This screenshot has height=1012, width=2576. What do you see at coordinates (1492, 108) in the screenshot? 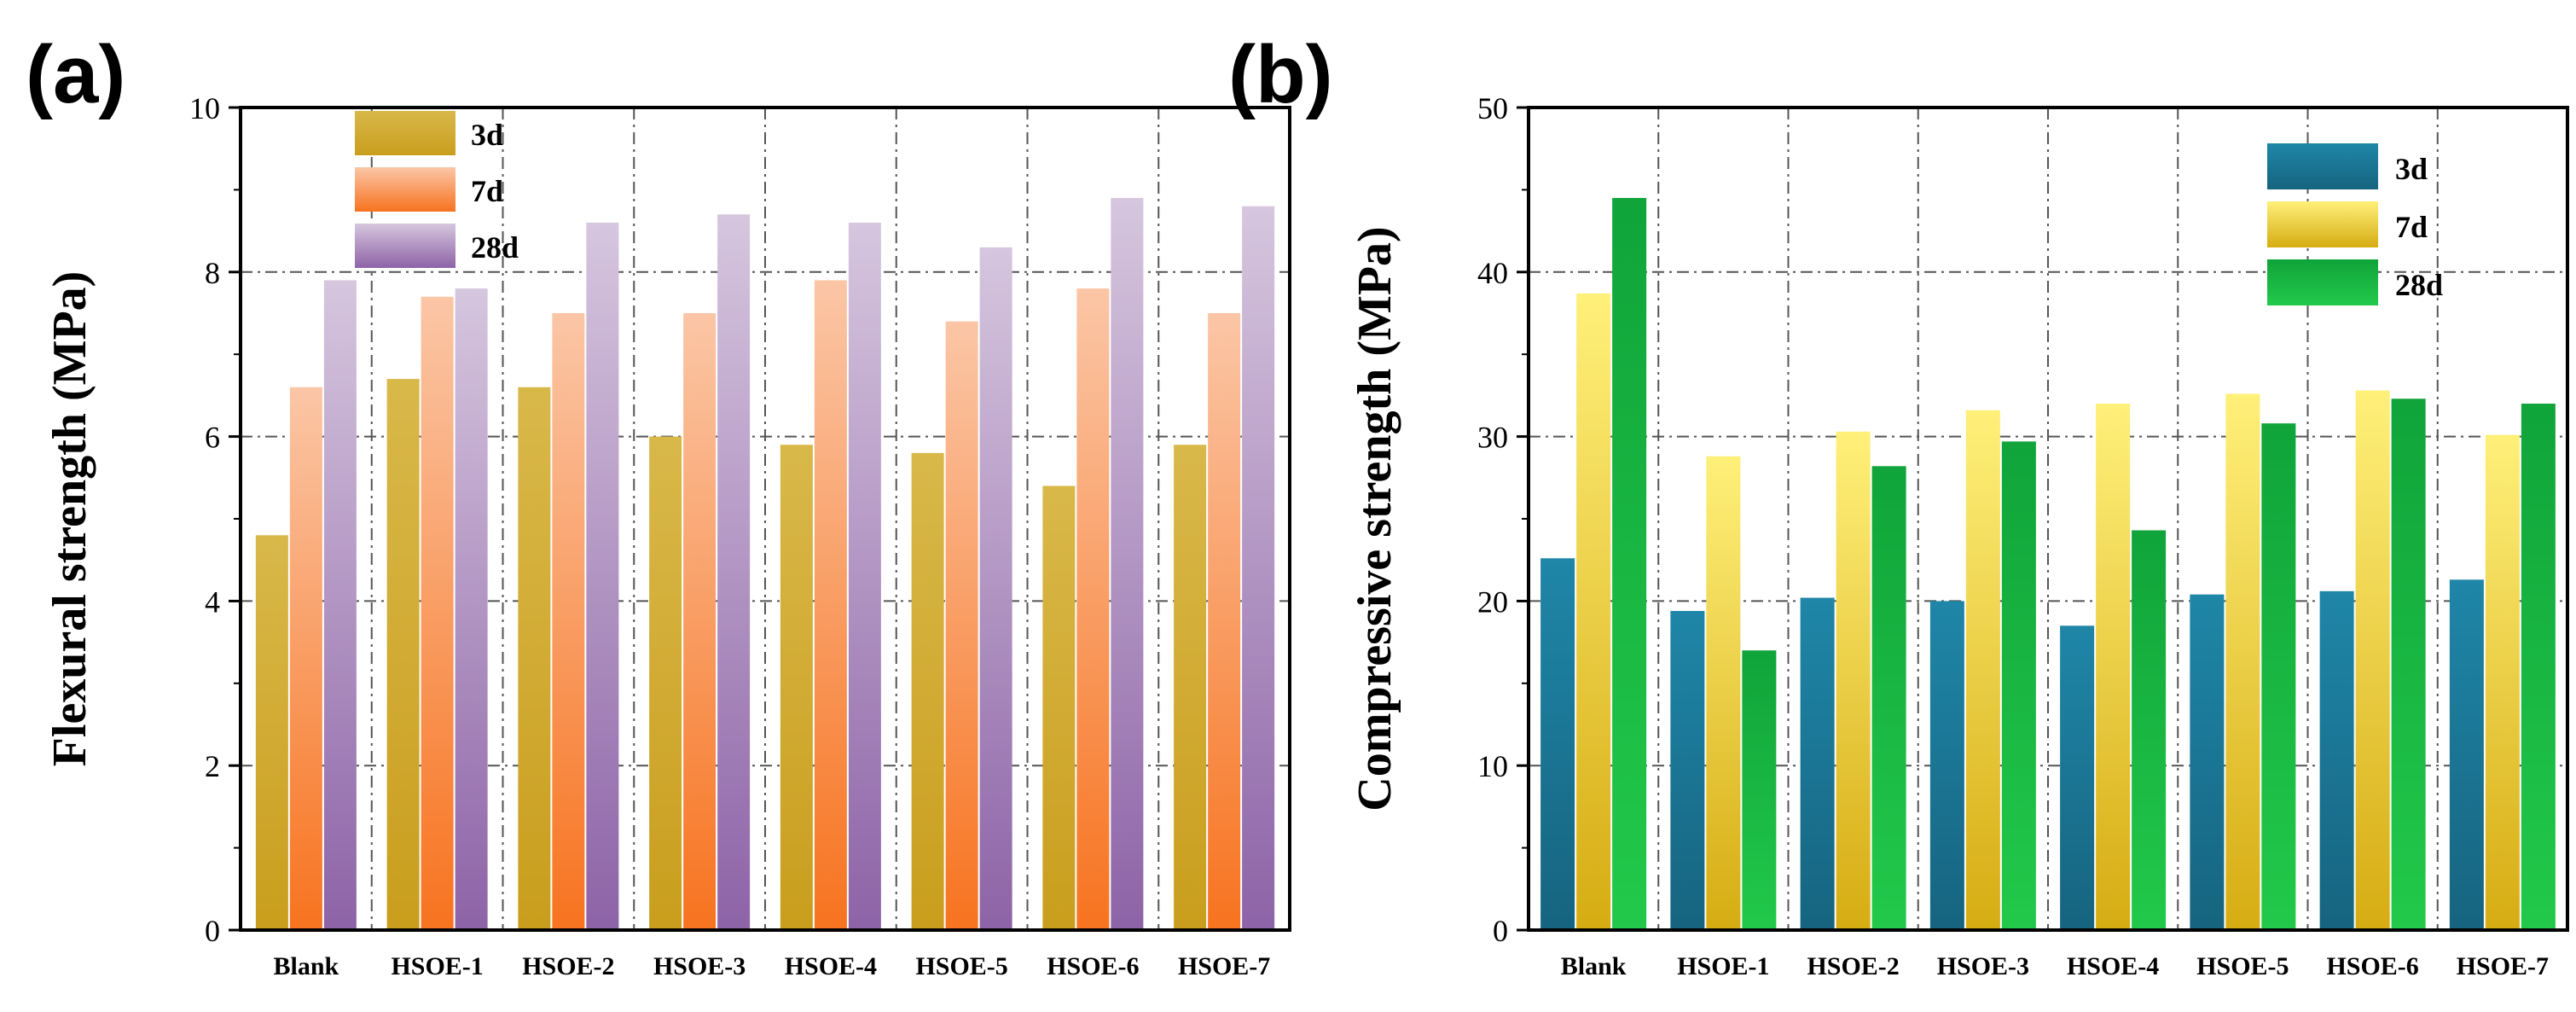
I see `y-tick-label: 50` at bounding box center [1492, 108].